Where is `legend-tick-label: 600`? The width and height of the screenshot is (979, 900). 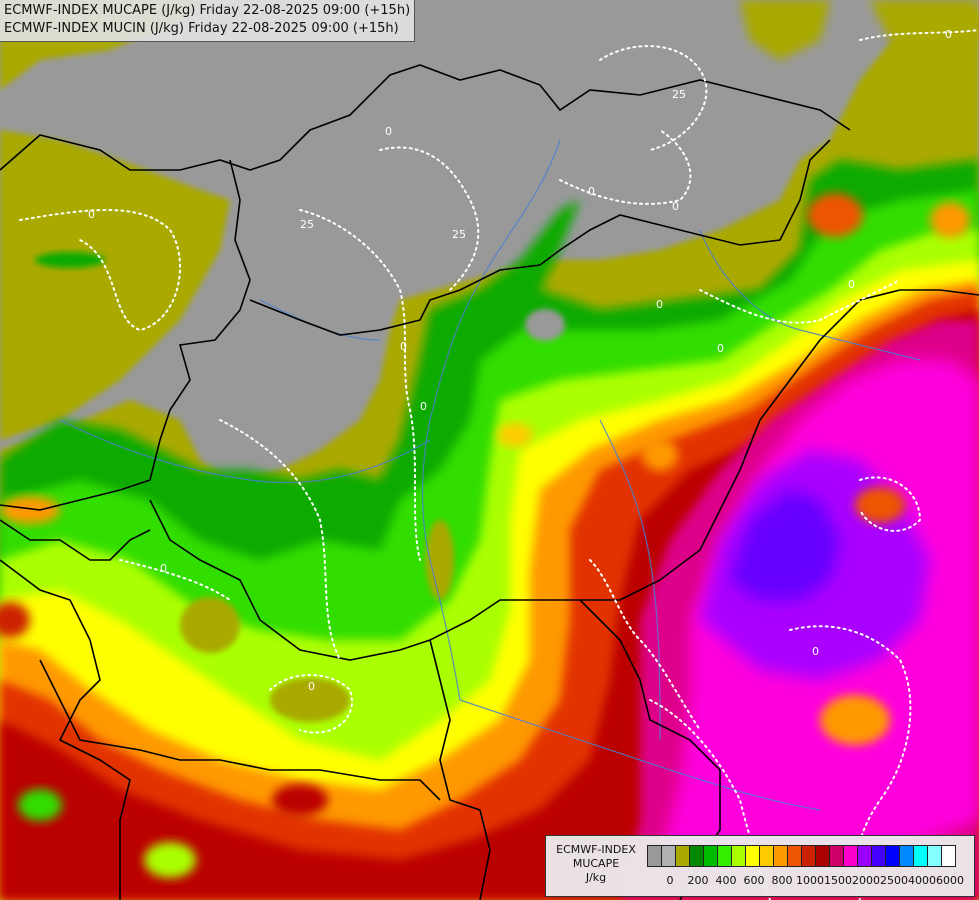 legend-tick-label: 600 is located at coordinates (754, 880).